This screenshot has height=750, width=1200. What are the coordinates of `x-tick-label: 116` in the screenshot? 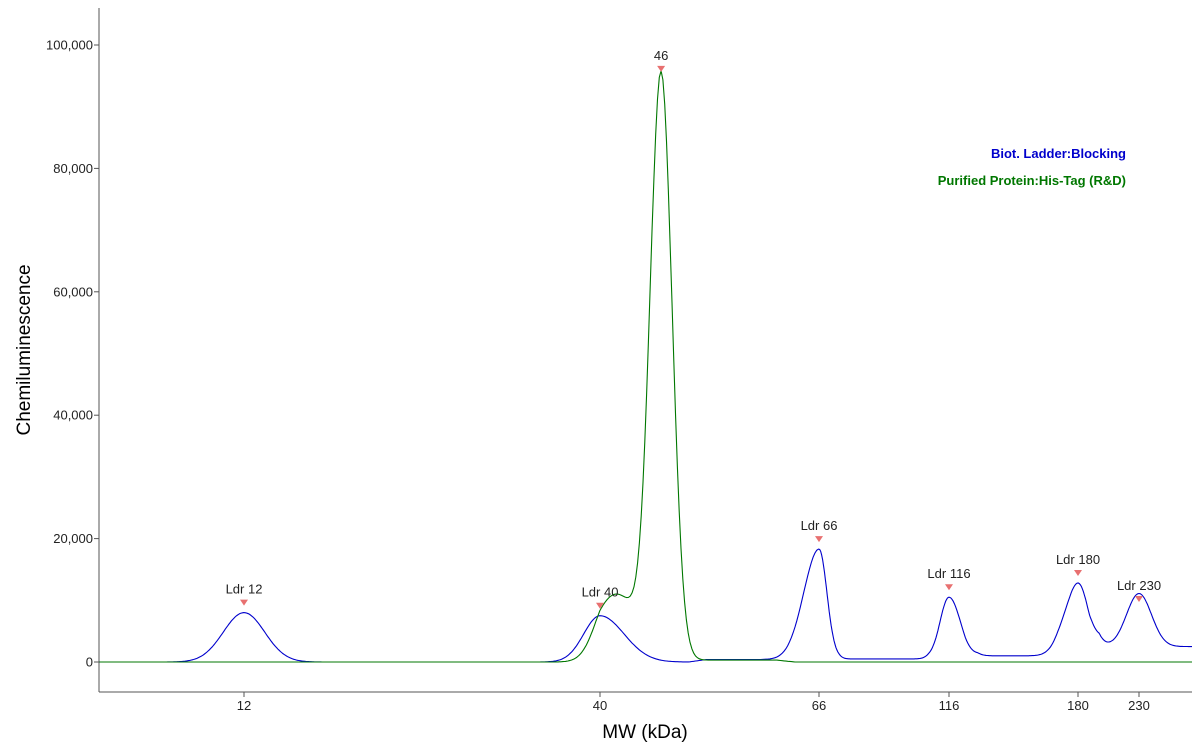 It's located at (949, 705).